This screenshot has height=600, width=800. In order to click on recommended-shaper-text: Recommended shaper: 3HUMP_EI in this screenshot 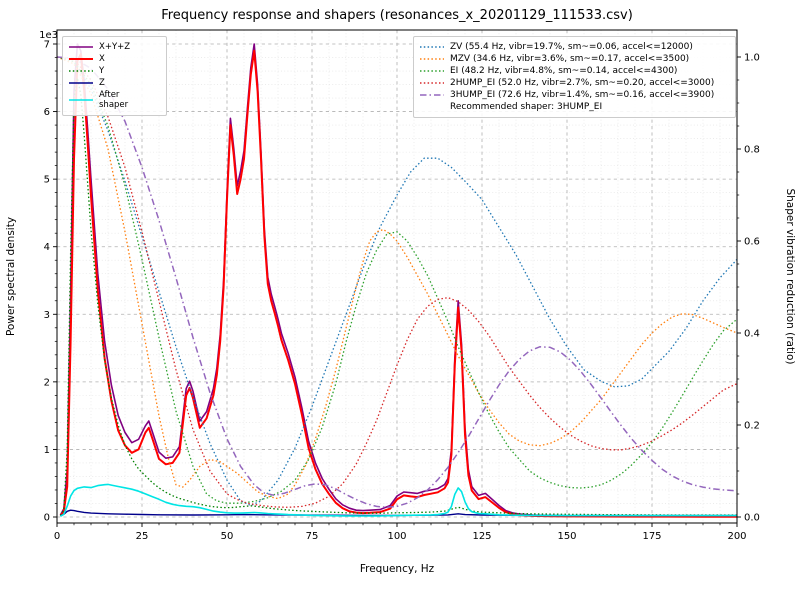, I will do `click(526, 107)`.